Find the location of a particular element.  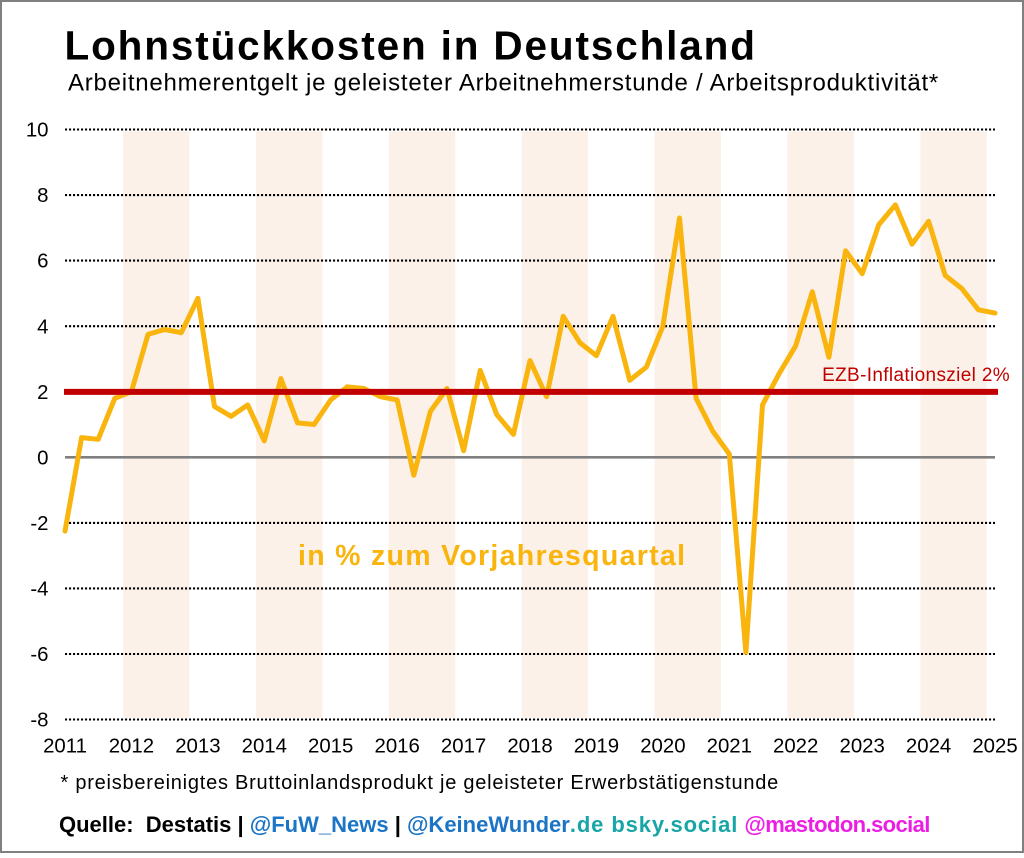

svg-text: 2 is located at coordinates (42, 393).